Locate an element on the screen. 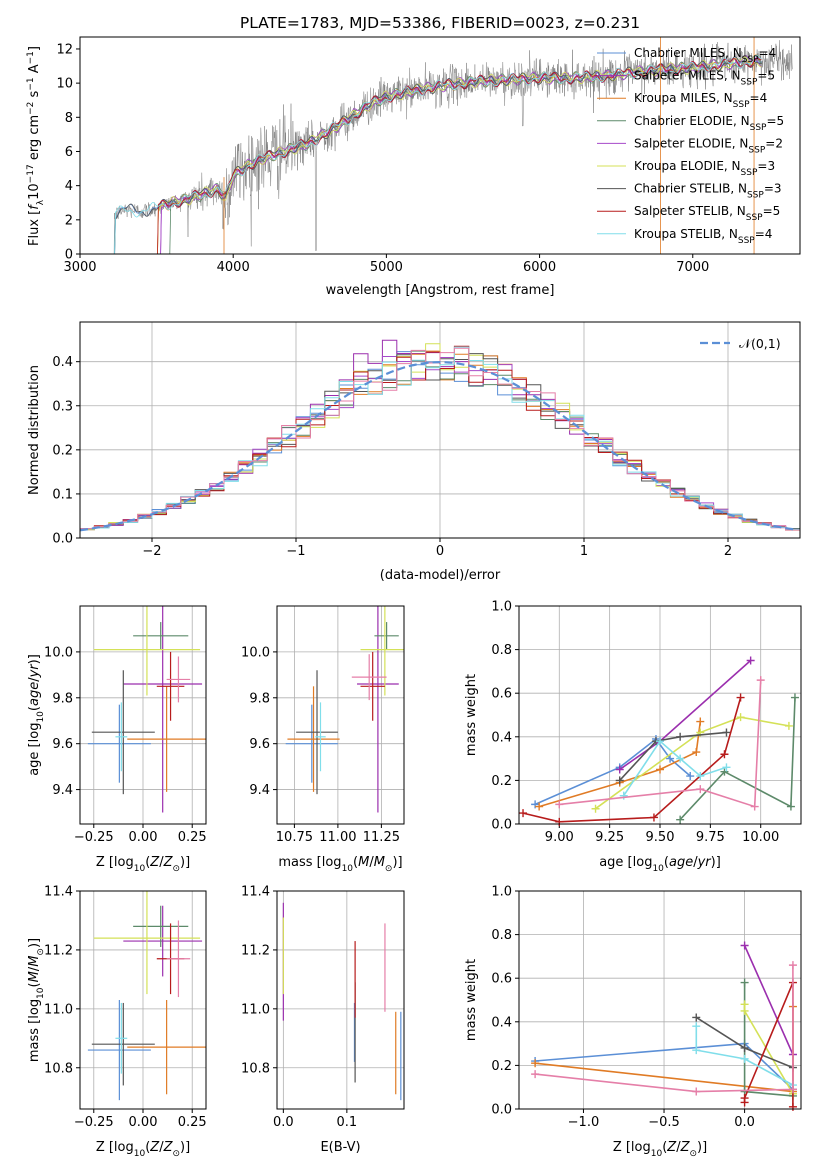 The width and height of the screenshot is (819, 1170). x-tick-label: 2 is located at coordinates (728, 551).